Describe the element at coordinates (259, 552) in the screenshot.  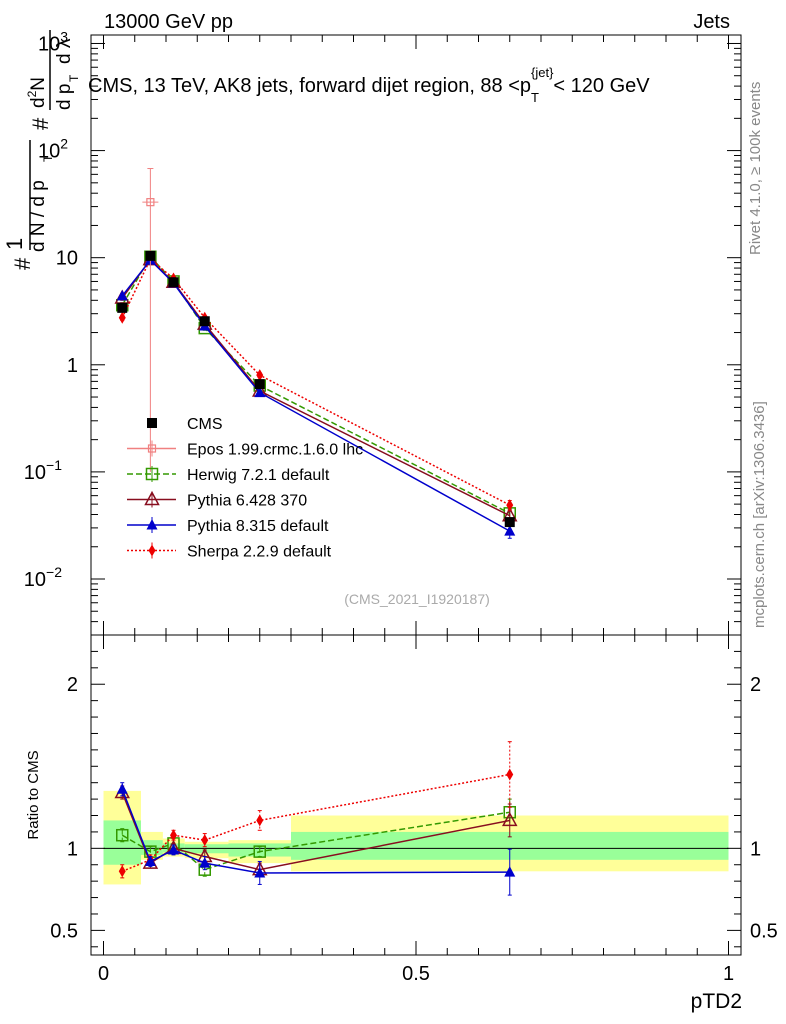
I see `legend-label: Sherpa 2.2.9 default` at that location.